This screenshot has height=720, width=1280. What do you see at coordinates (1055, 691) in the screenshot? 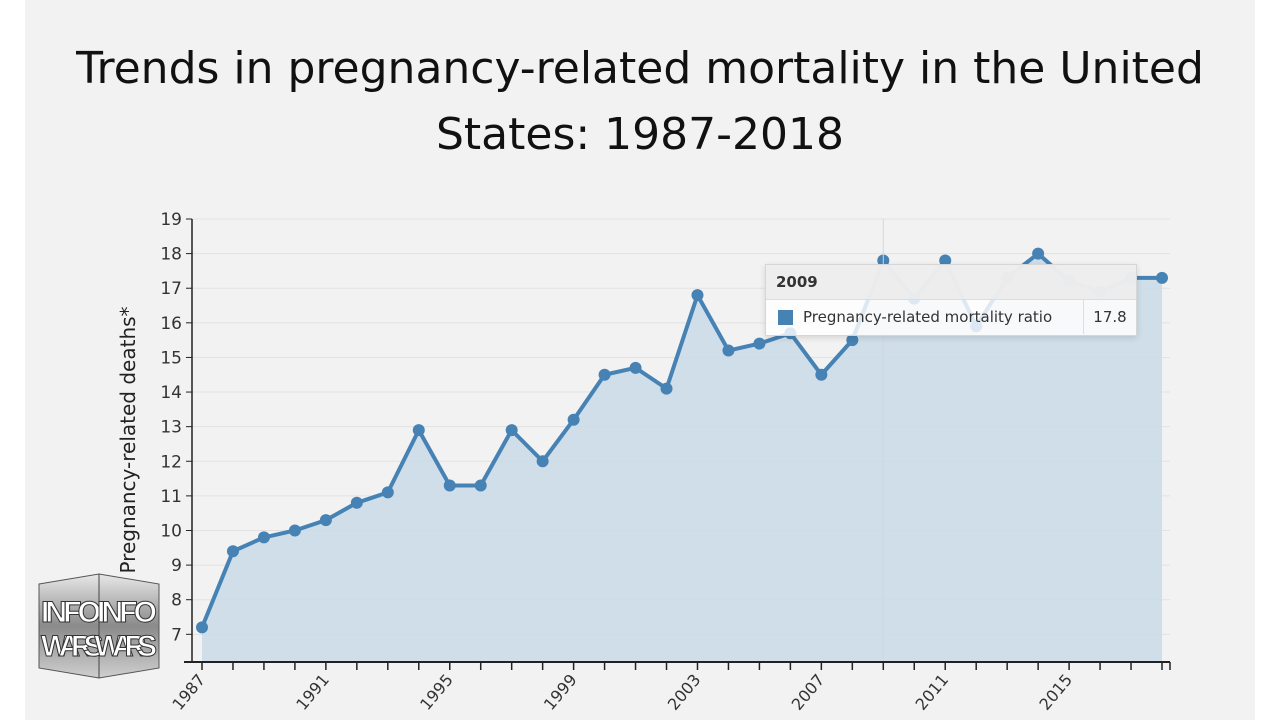
I see `x-tick-label: 2015` at bounding box center [1055, 691].